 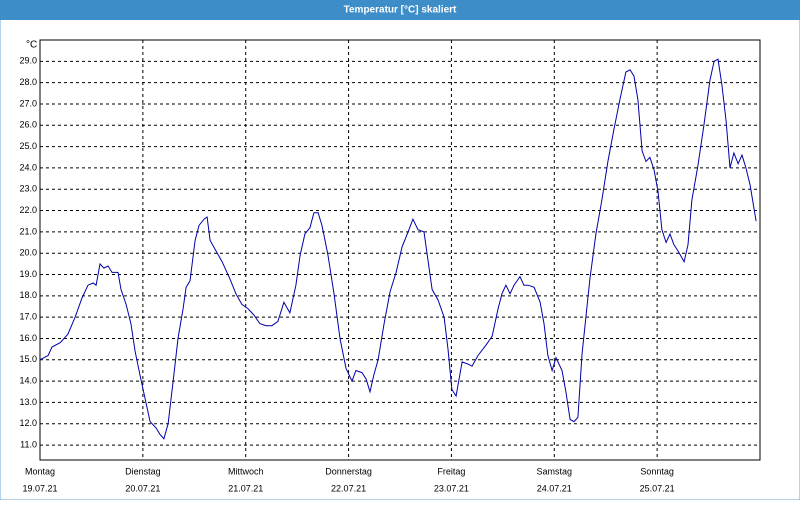 What do you see at coordinates (28, 103) in the screenshot?
I see `y-tick-label: 27.0` at bounding box center [28, 103].